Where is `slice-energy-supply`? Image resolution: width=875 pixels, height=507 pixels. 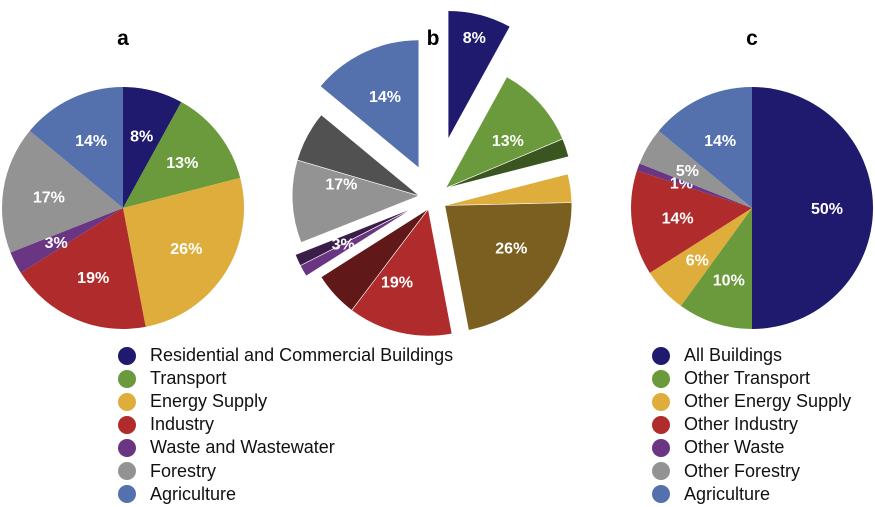 slice-energy-supply is located at coordinates (184, 252).